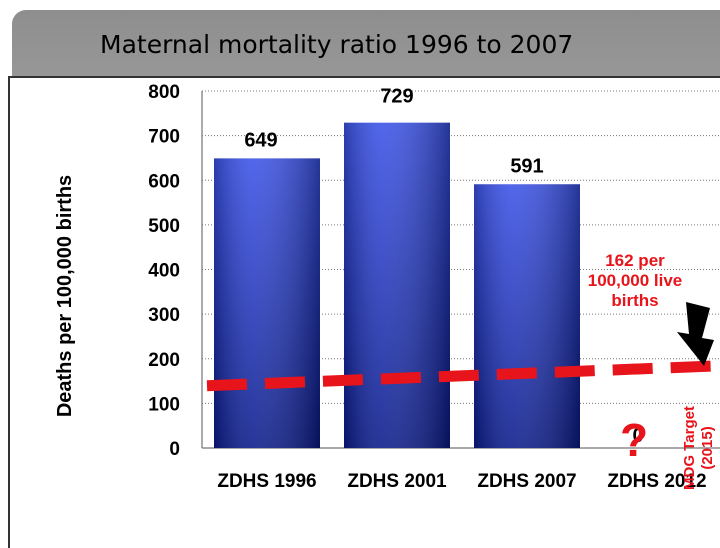  Describe the element at coordinates (164, 92) in the screenshot. I see `y-tick-label: 800` at that location.